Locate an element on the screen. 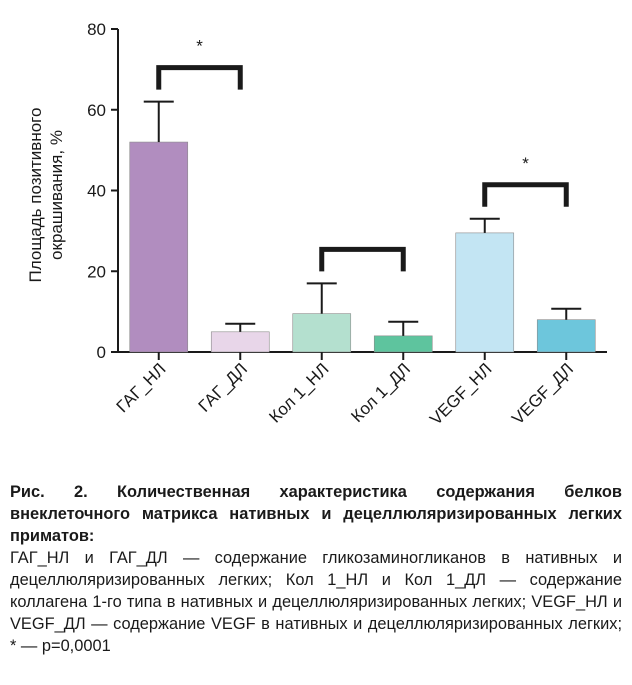 This screenshot has width=632, height=685. y-axis-label: Площадь позитивного окрашивания, % is located at coordinates (46, 195).